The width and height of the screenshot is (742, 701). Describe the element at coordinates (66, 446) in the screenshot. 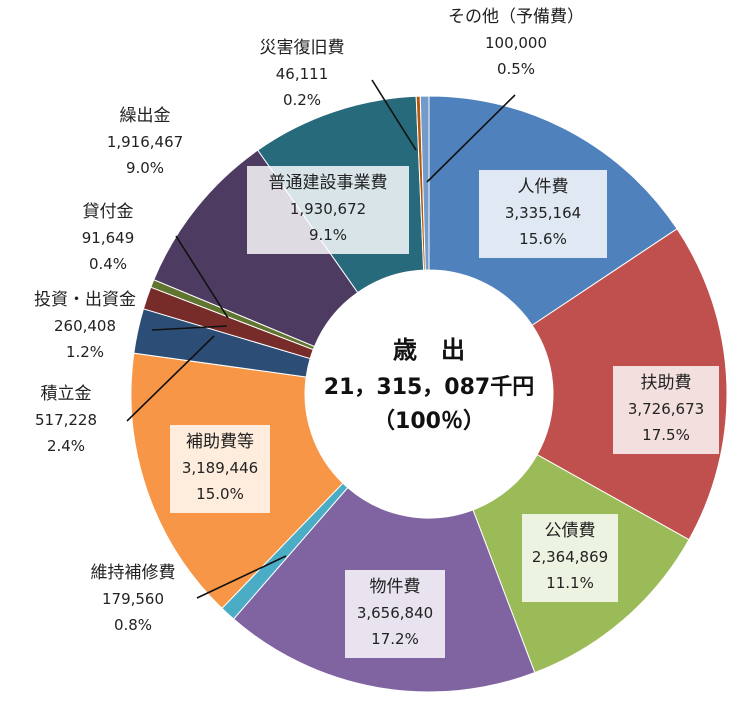

I see `slice-7-percent-label: 2.4%` at that location.